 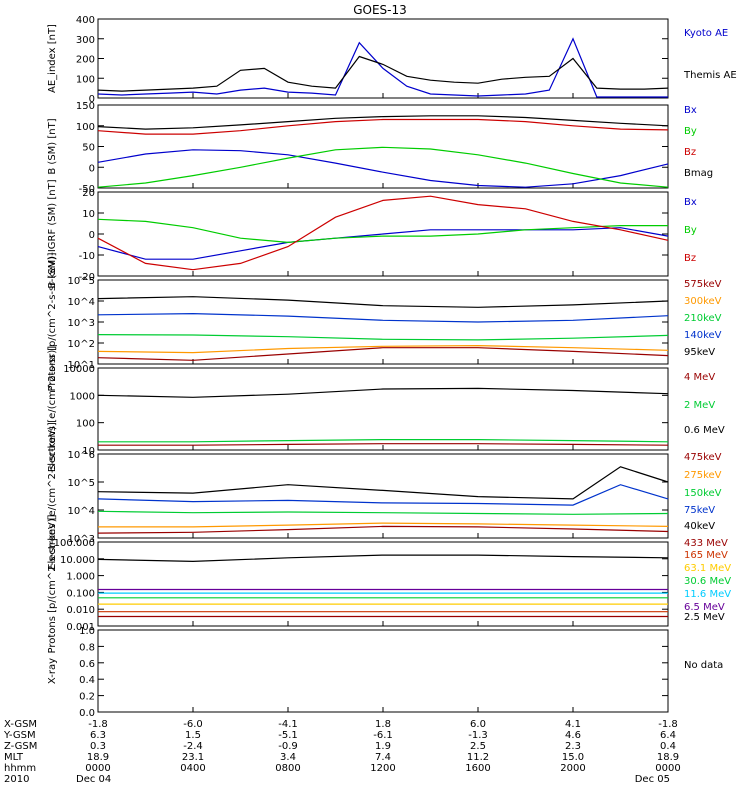 What do you see at coordinates (82, 396) in the screenshot?
I see `y-tick-label: 1000` at bounding box center [82, 396].